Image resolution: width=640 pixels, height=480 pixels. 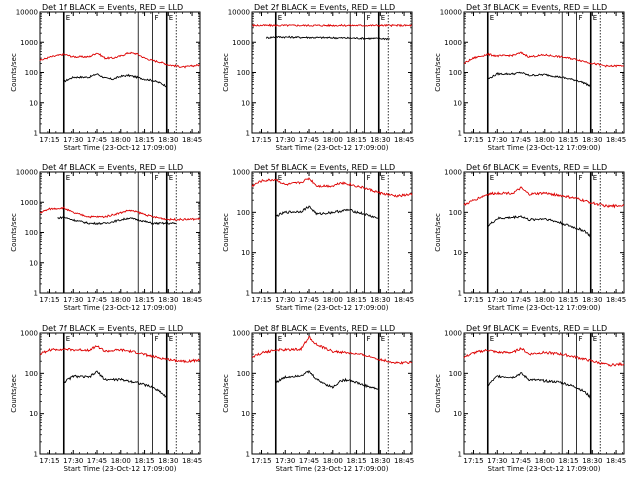 What do you see at coordinates (536, 328) in the screenshot?
I see `panel-title: Det 9f BLACK = Events, RED = LLD` at bounding box center [536, 328].